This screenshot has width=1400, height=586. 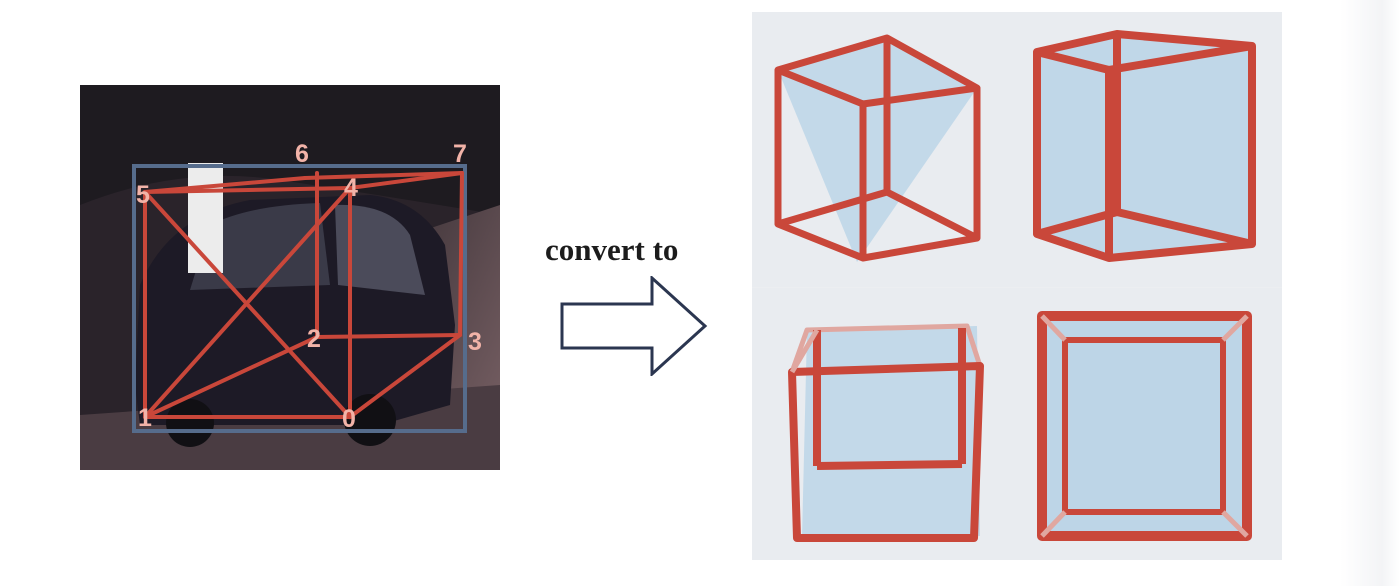 I want to click on keypoint-label-6: 6, so click(x=302, y=154).